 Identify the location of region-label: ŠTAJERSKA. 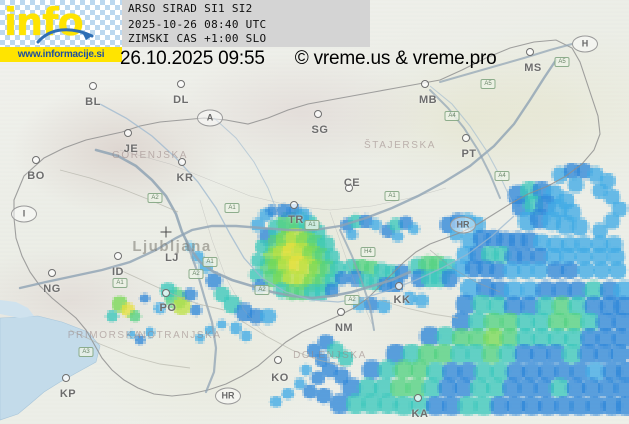
(400, 145).